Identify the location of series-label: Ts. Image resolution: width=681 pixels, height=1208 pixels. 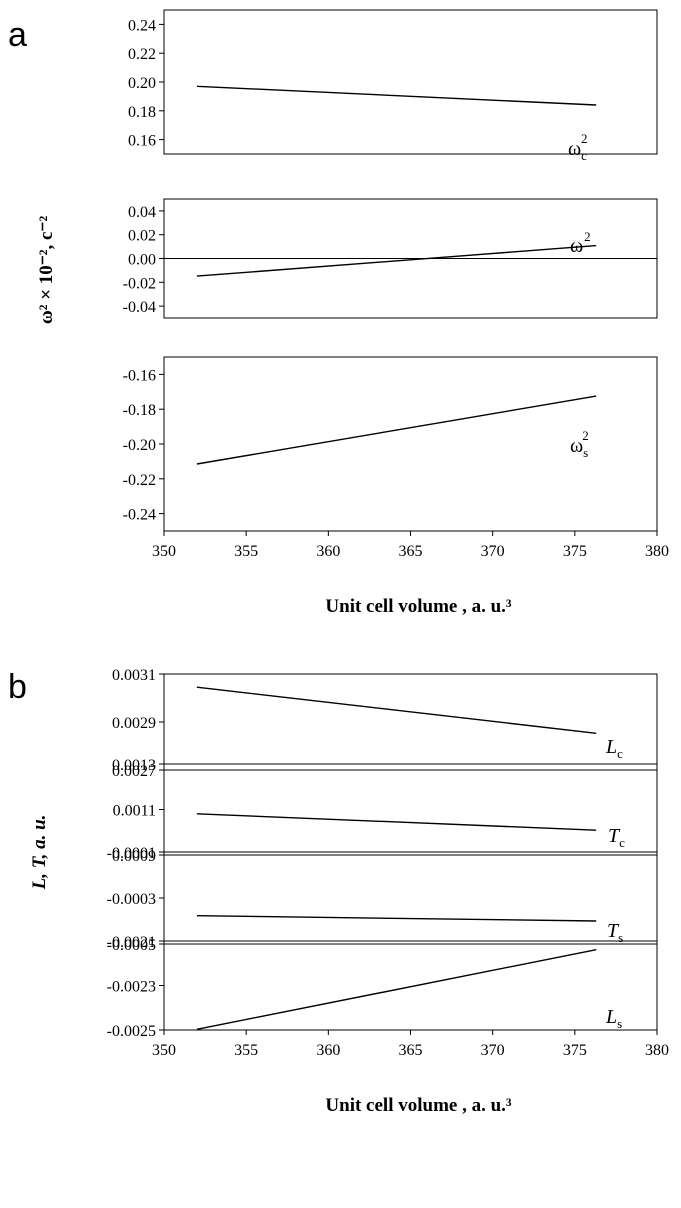
(615, 932).